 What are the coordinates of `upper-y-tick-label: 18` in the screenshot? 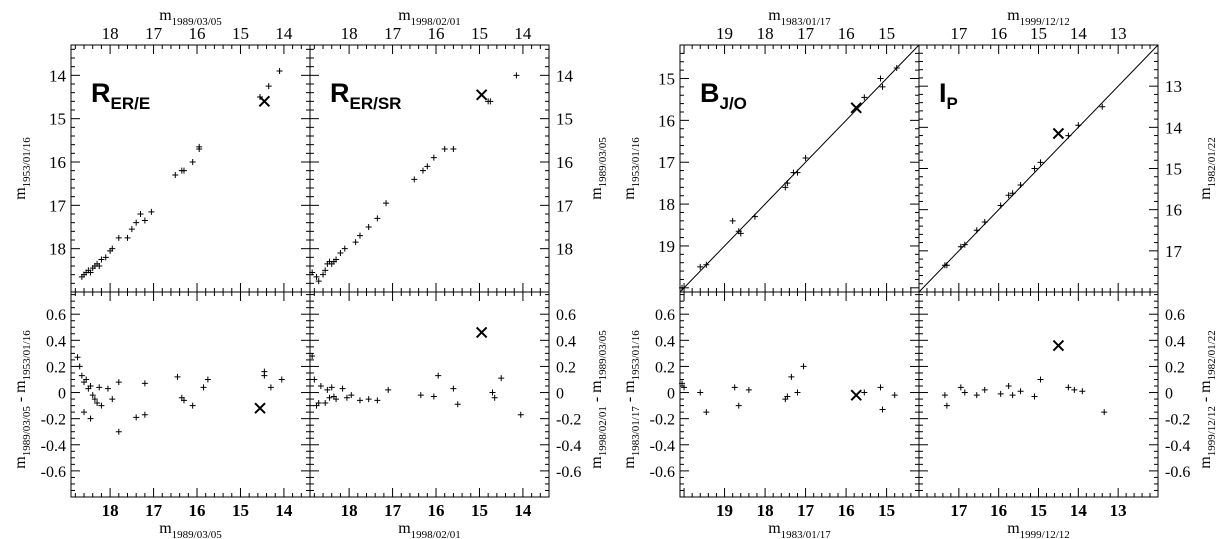 It's located at (57, 249).